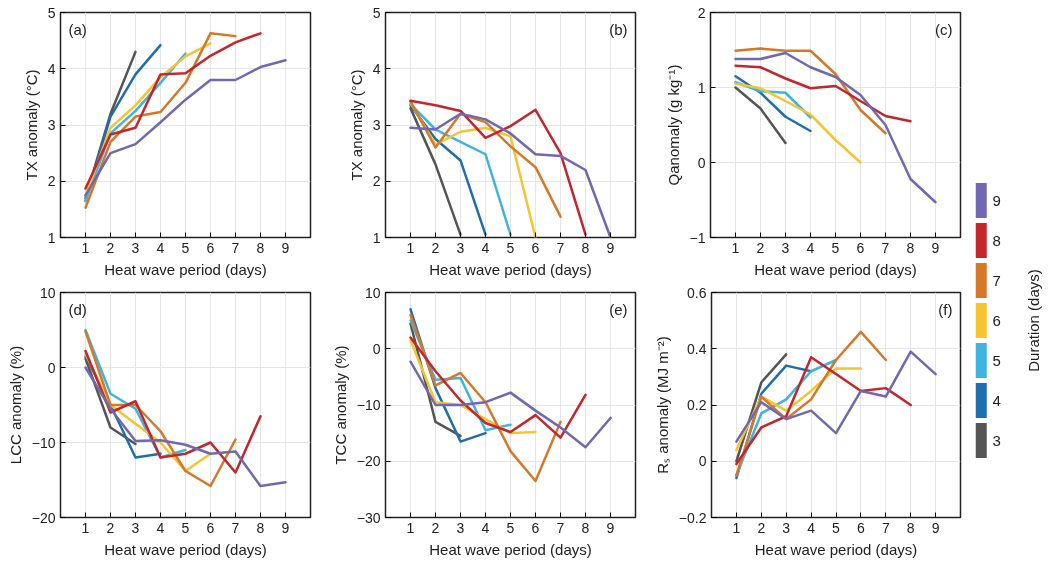 This screenshot has height=573, width=1054. Describe the element at coordinates (701, 87) in the screenshot. I see `y-tick-label: 1` at that location.